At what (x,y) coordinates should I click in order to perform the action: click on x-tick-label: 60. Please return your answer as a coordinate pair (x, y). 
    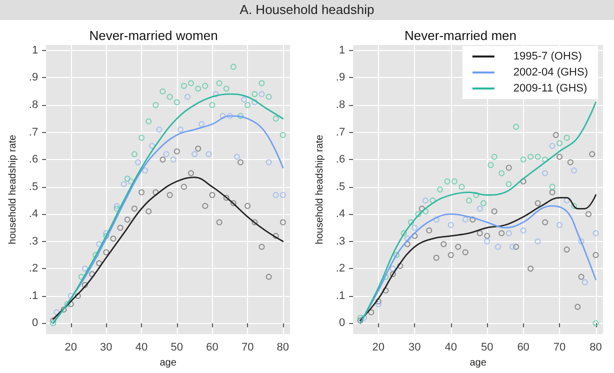
    Looking at the image, I should click on (212, 348).